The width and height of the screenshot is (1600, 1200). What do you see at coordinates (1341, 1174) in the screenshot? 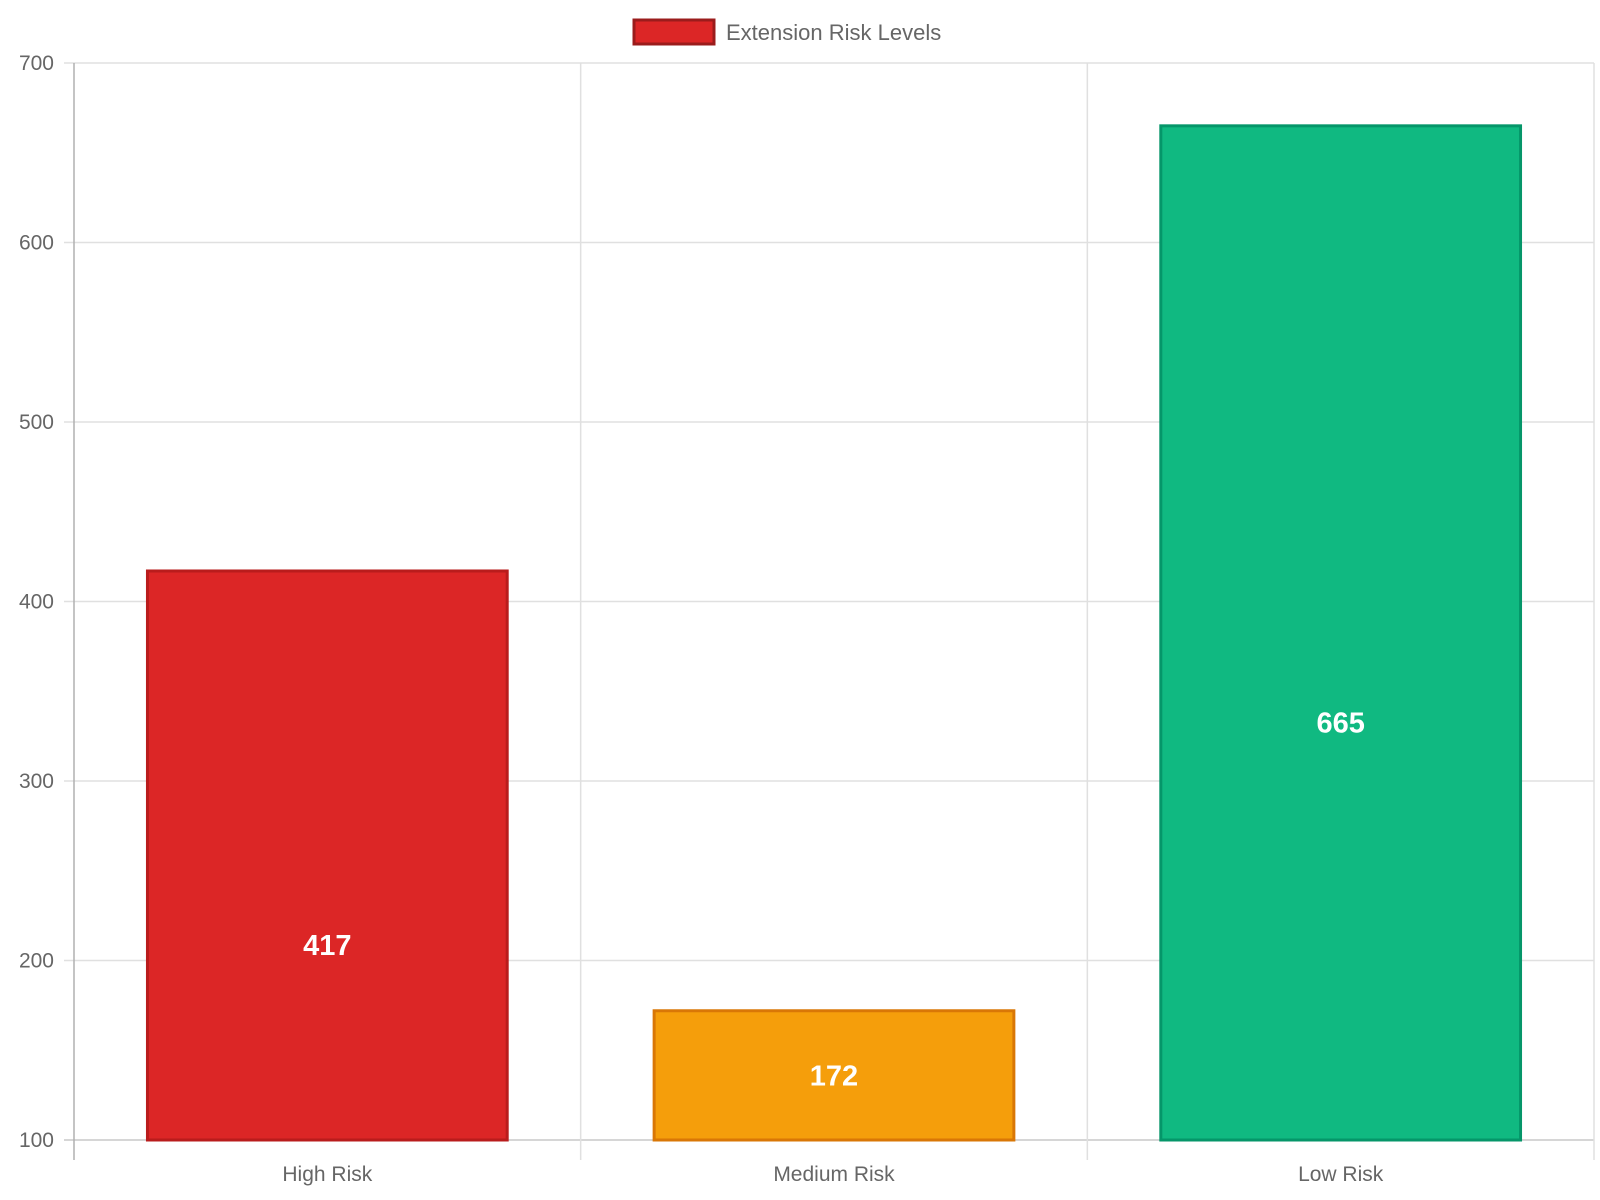
I see `x-tick-label: Low Risk` at bounding box center [1341, 1174].